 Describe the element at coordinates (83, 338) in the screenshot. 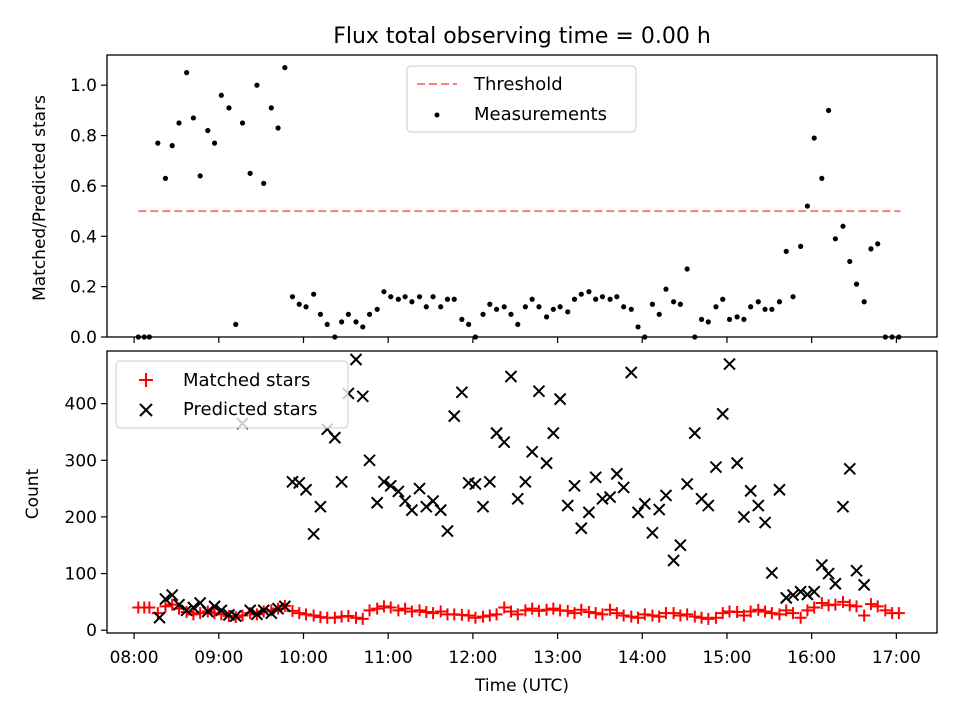

I see `y-tick-label: 0.0` at that location.